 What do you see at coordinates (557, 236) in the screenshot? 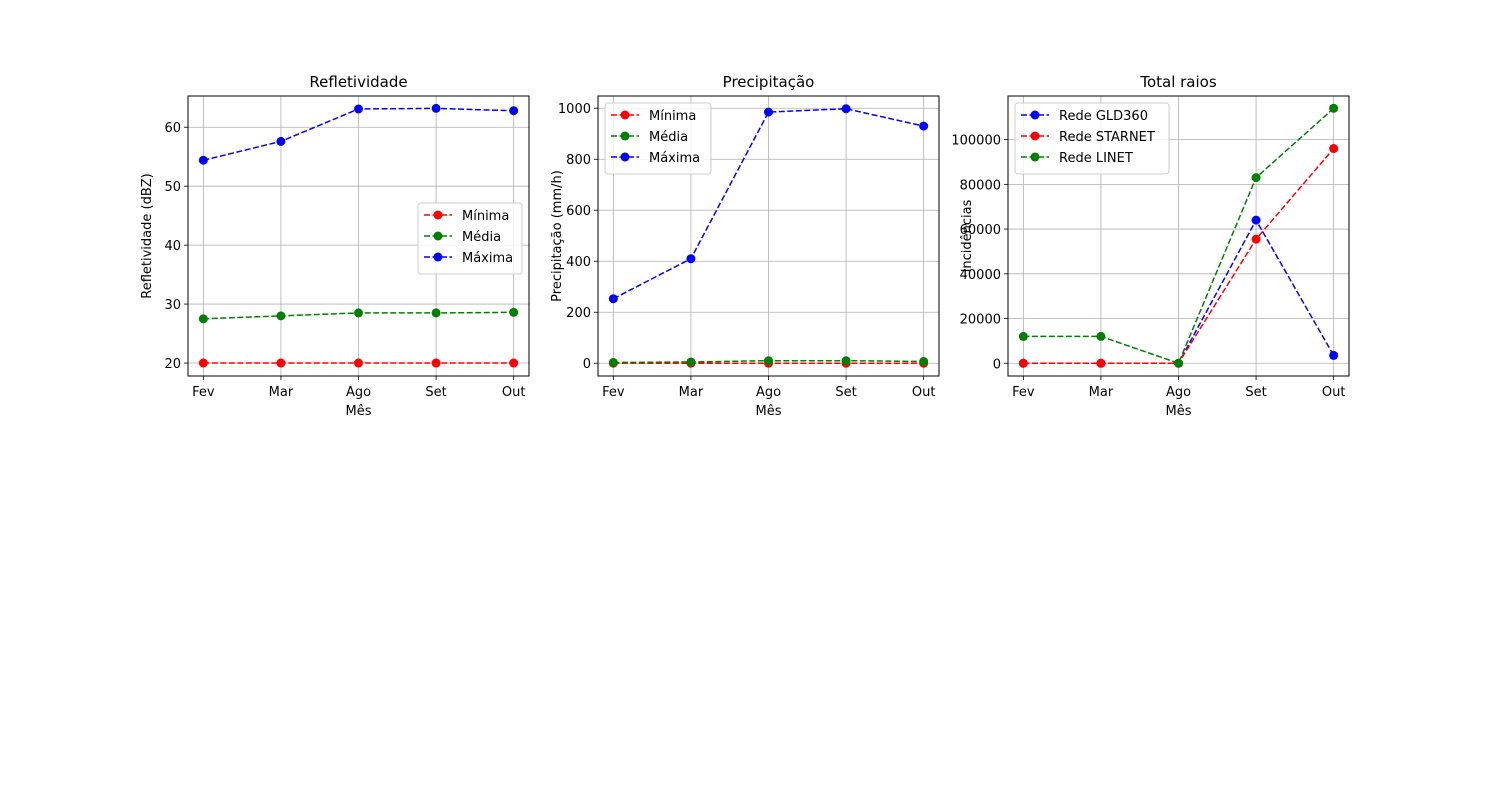
I see `y-axis-label: Precipitação (mm/h)` at bounding box center [557, 236].